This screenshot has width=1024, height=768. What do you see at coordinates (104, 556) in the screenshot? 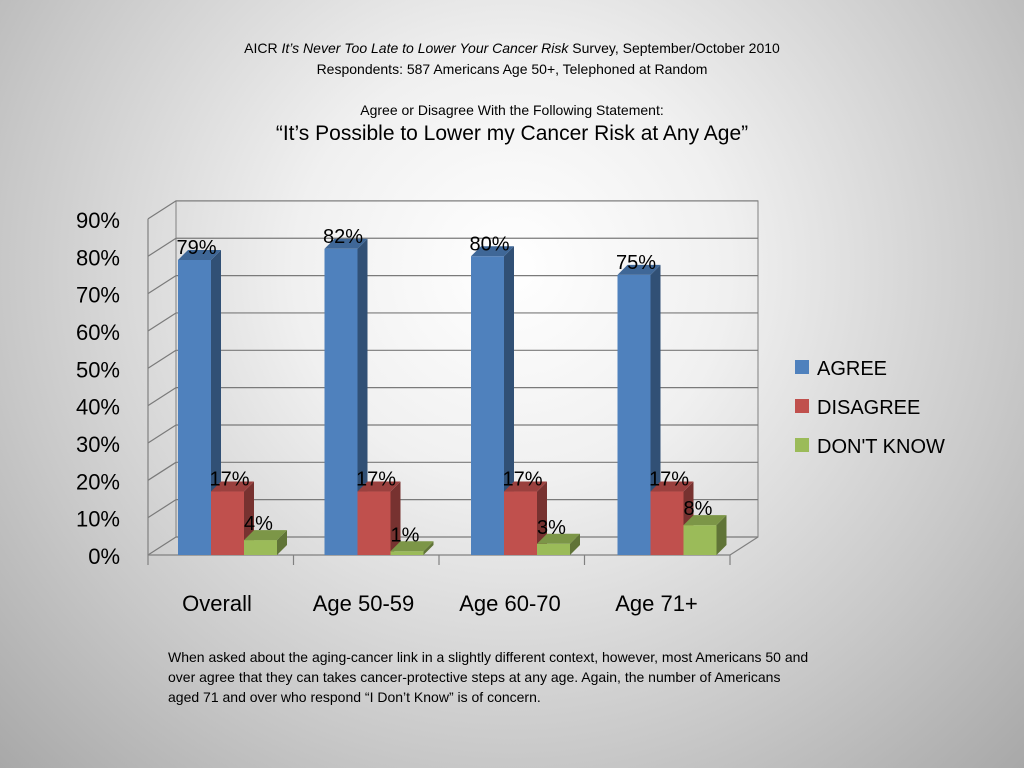
I see `y-tick-label: 0%` at bounding box center [104, 556].